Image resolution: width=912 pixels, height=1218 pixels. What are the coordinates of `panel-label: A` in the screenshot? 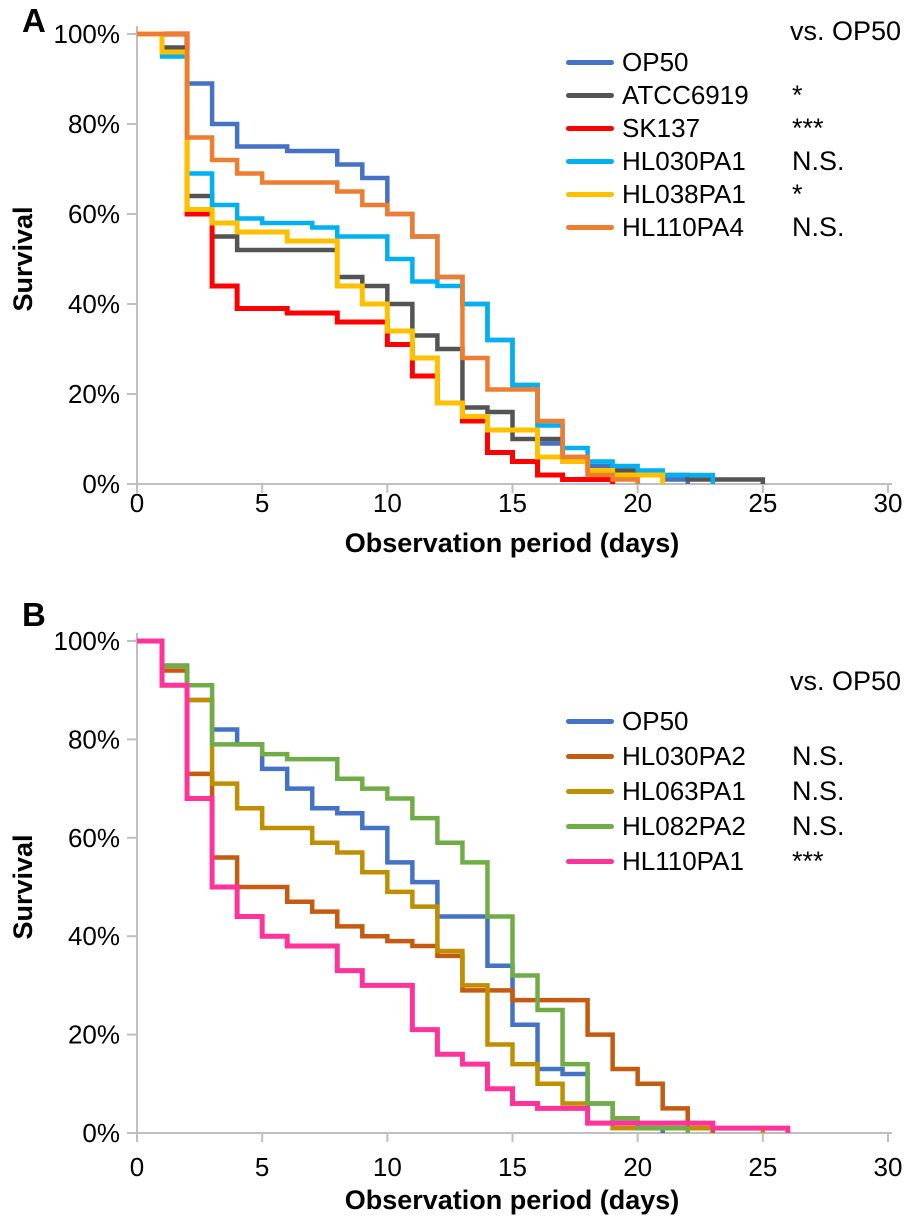 It's located at (34, 20).